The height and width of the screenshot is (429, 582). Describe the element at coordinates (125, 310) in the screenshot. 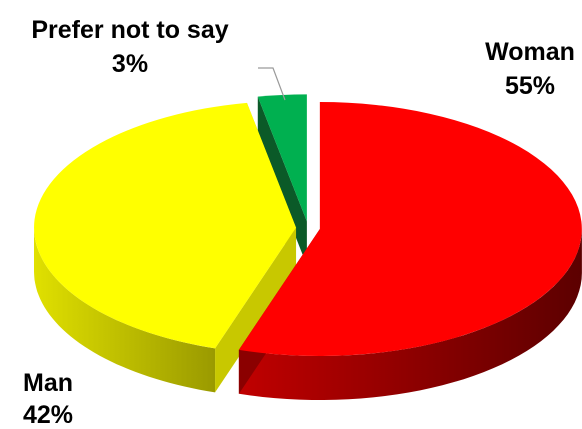

I see `pie-slice-side-man` at that location.